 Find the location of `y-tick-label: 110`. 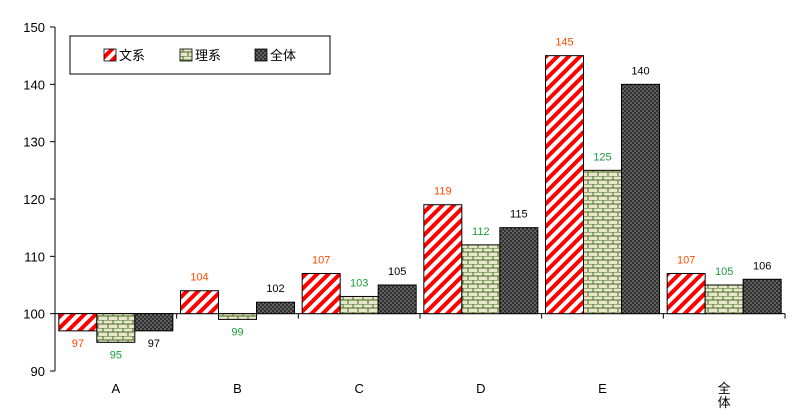

y-tick-label: 110 is located at coordinates (34, 256).